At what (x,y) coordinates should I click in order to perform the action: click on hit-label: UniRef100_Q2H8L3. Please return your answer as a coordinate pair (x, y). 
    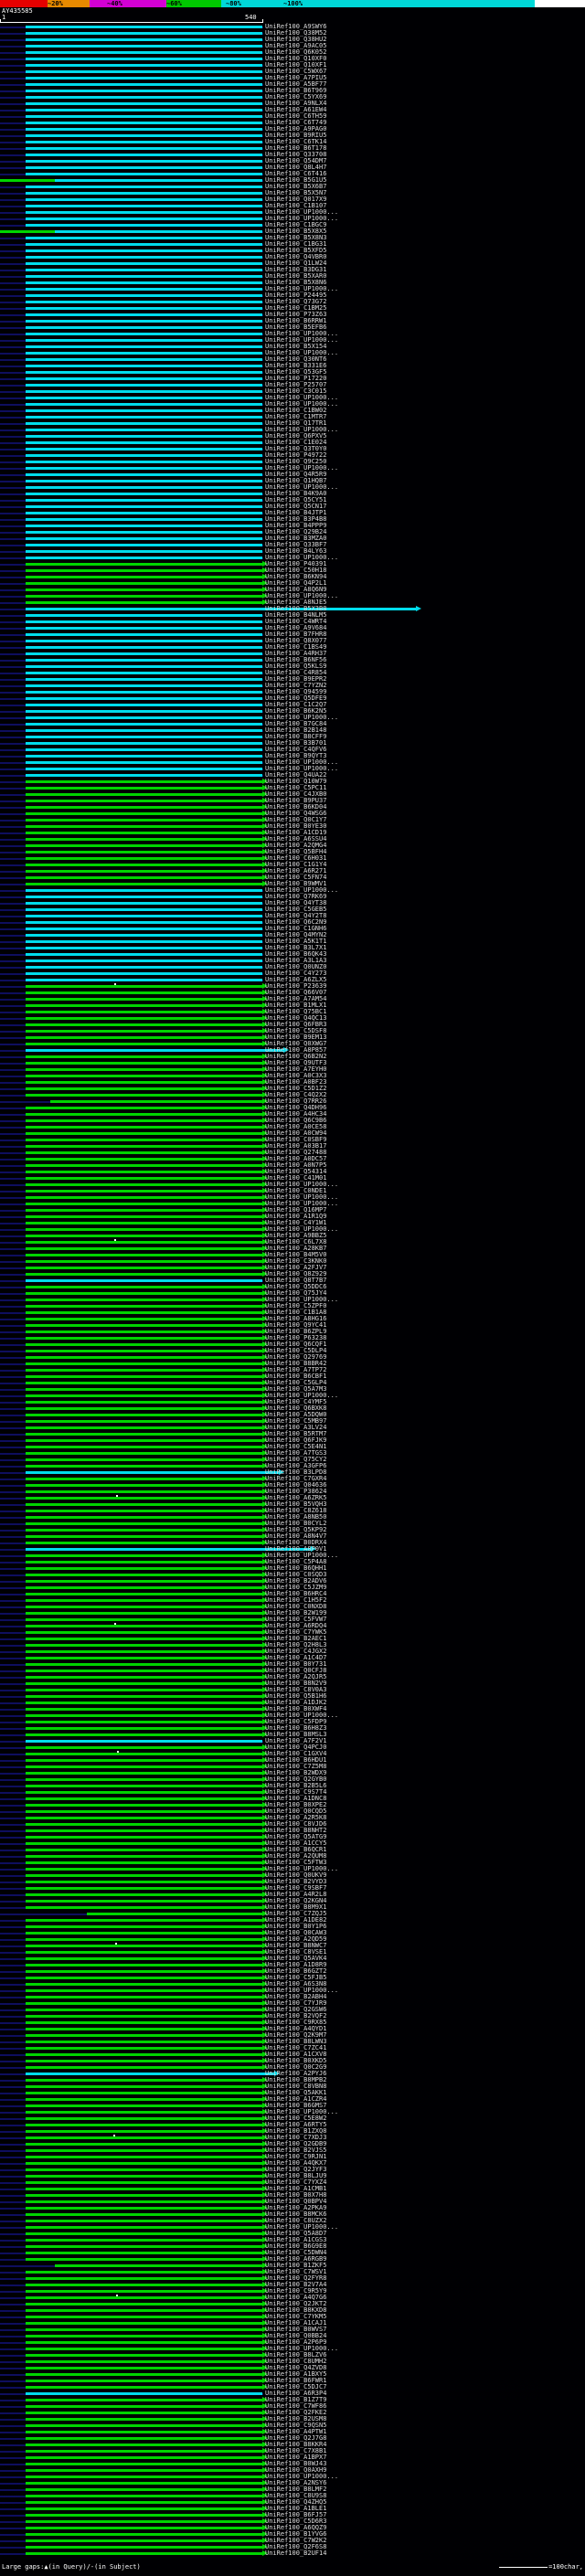
    Looking at the image, I should click on (296, 1644).